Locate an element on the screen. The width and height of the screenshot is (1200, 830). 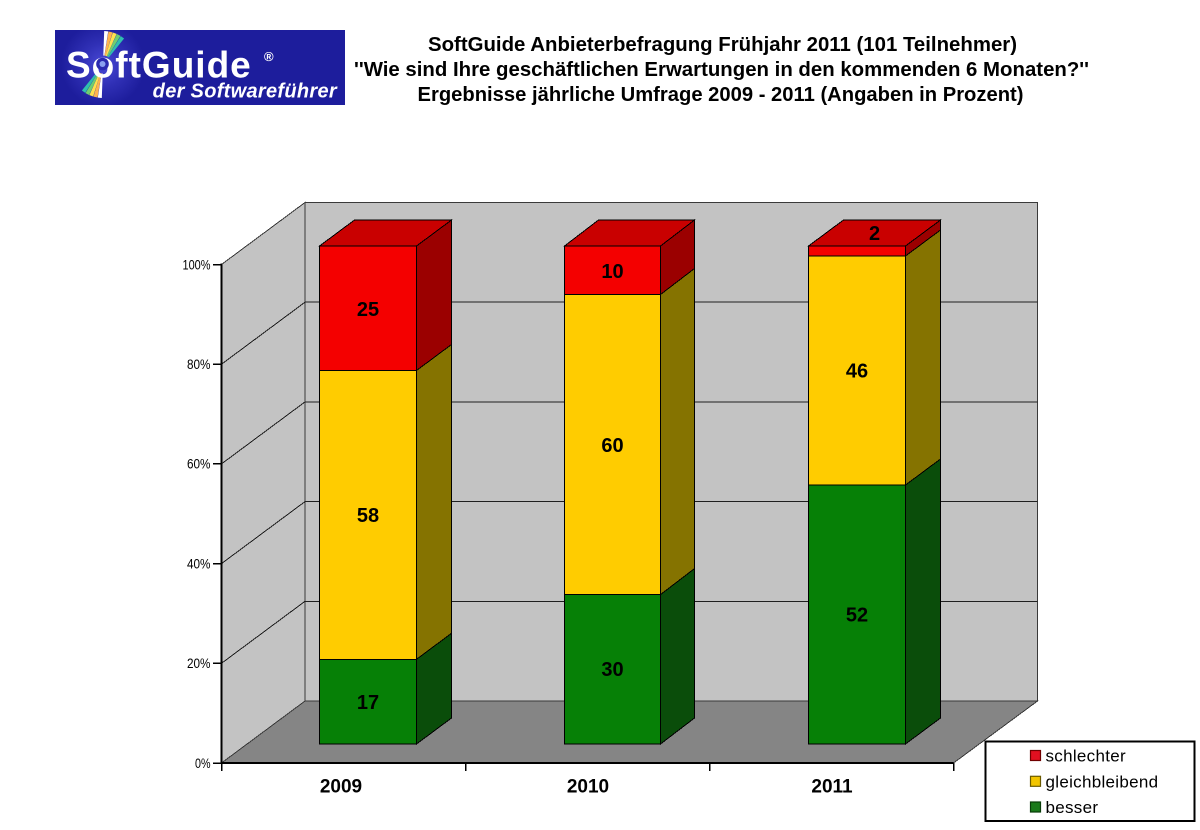
svg-text: 52 is located at coordinates (857, 616).